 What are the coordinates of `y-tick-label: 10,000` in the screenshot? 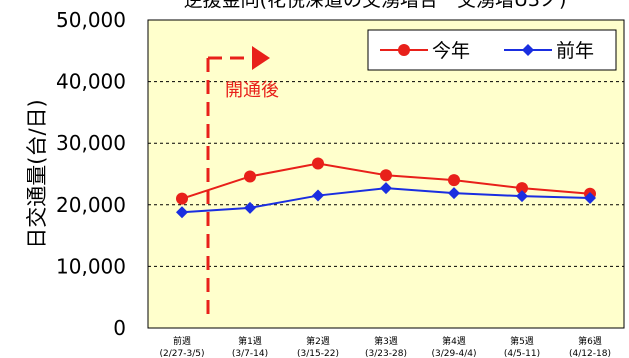 It's located at (91, 266).